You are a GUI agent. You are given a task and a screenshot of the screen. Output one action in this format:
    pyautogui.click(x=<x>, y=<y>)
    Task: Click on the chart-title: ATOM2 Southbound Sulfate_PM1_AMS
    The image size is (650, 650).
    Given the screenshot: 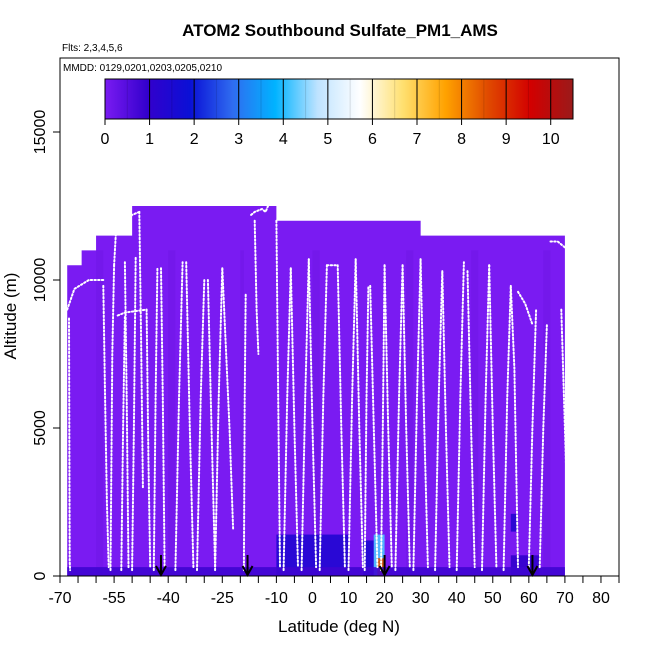 What is the action you would take?
    pyautogui.click(x=340, y=30)
    